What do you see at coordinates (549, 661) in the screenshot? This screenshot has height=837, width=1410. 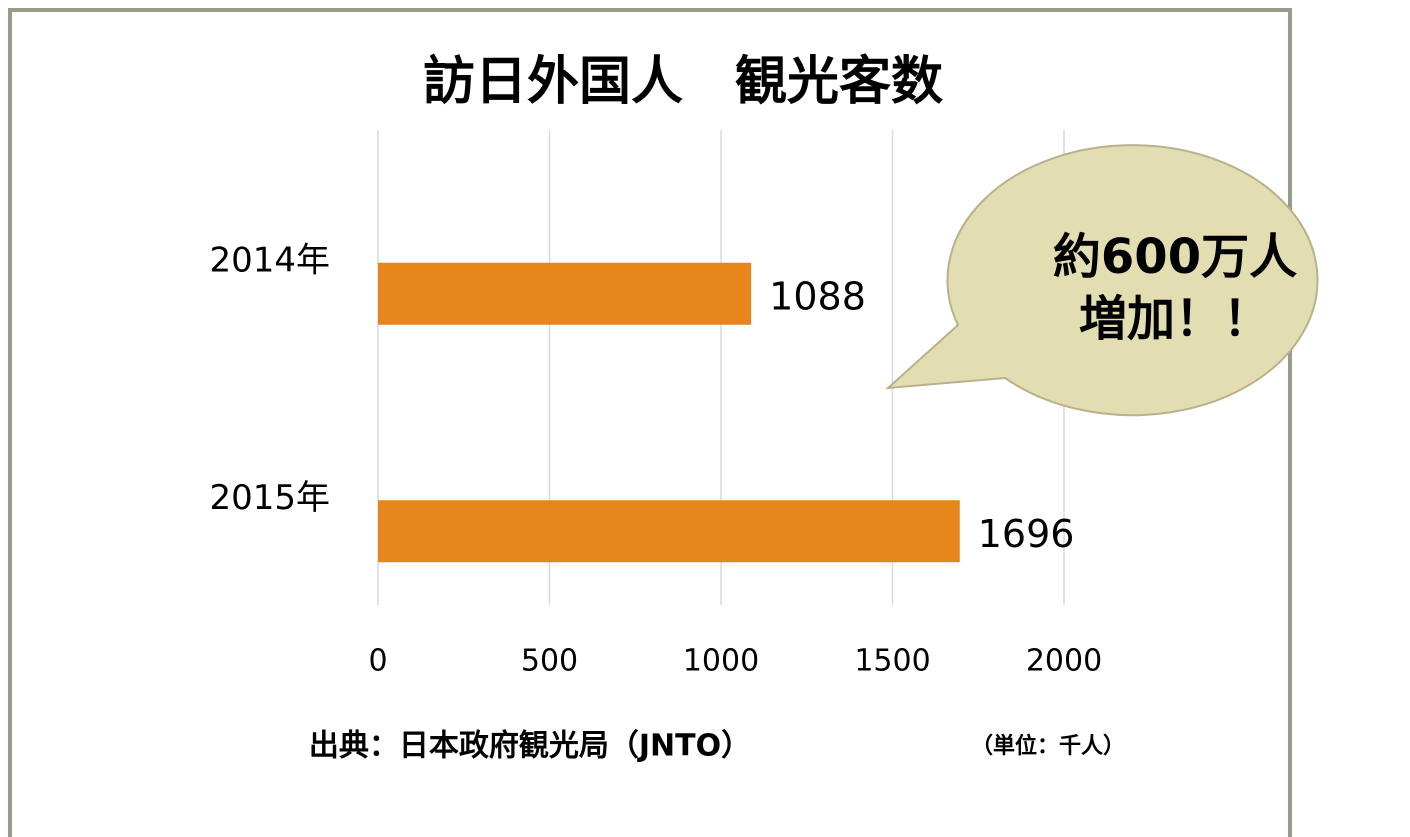 I see `x-tick-label: 500` at bounding box center [549, 661].